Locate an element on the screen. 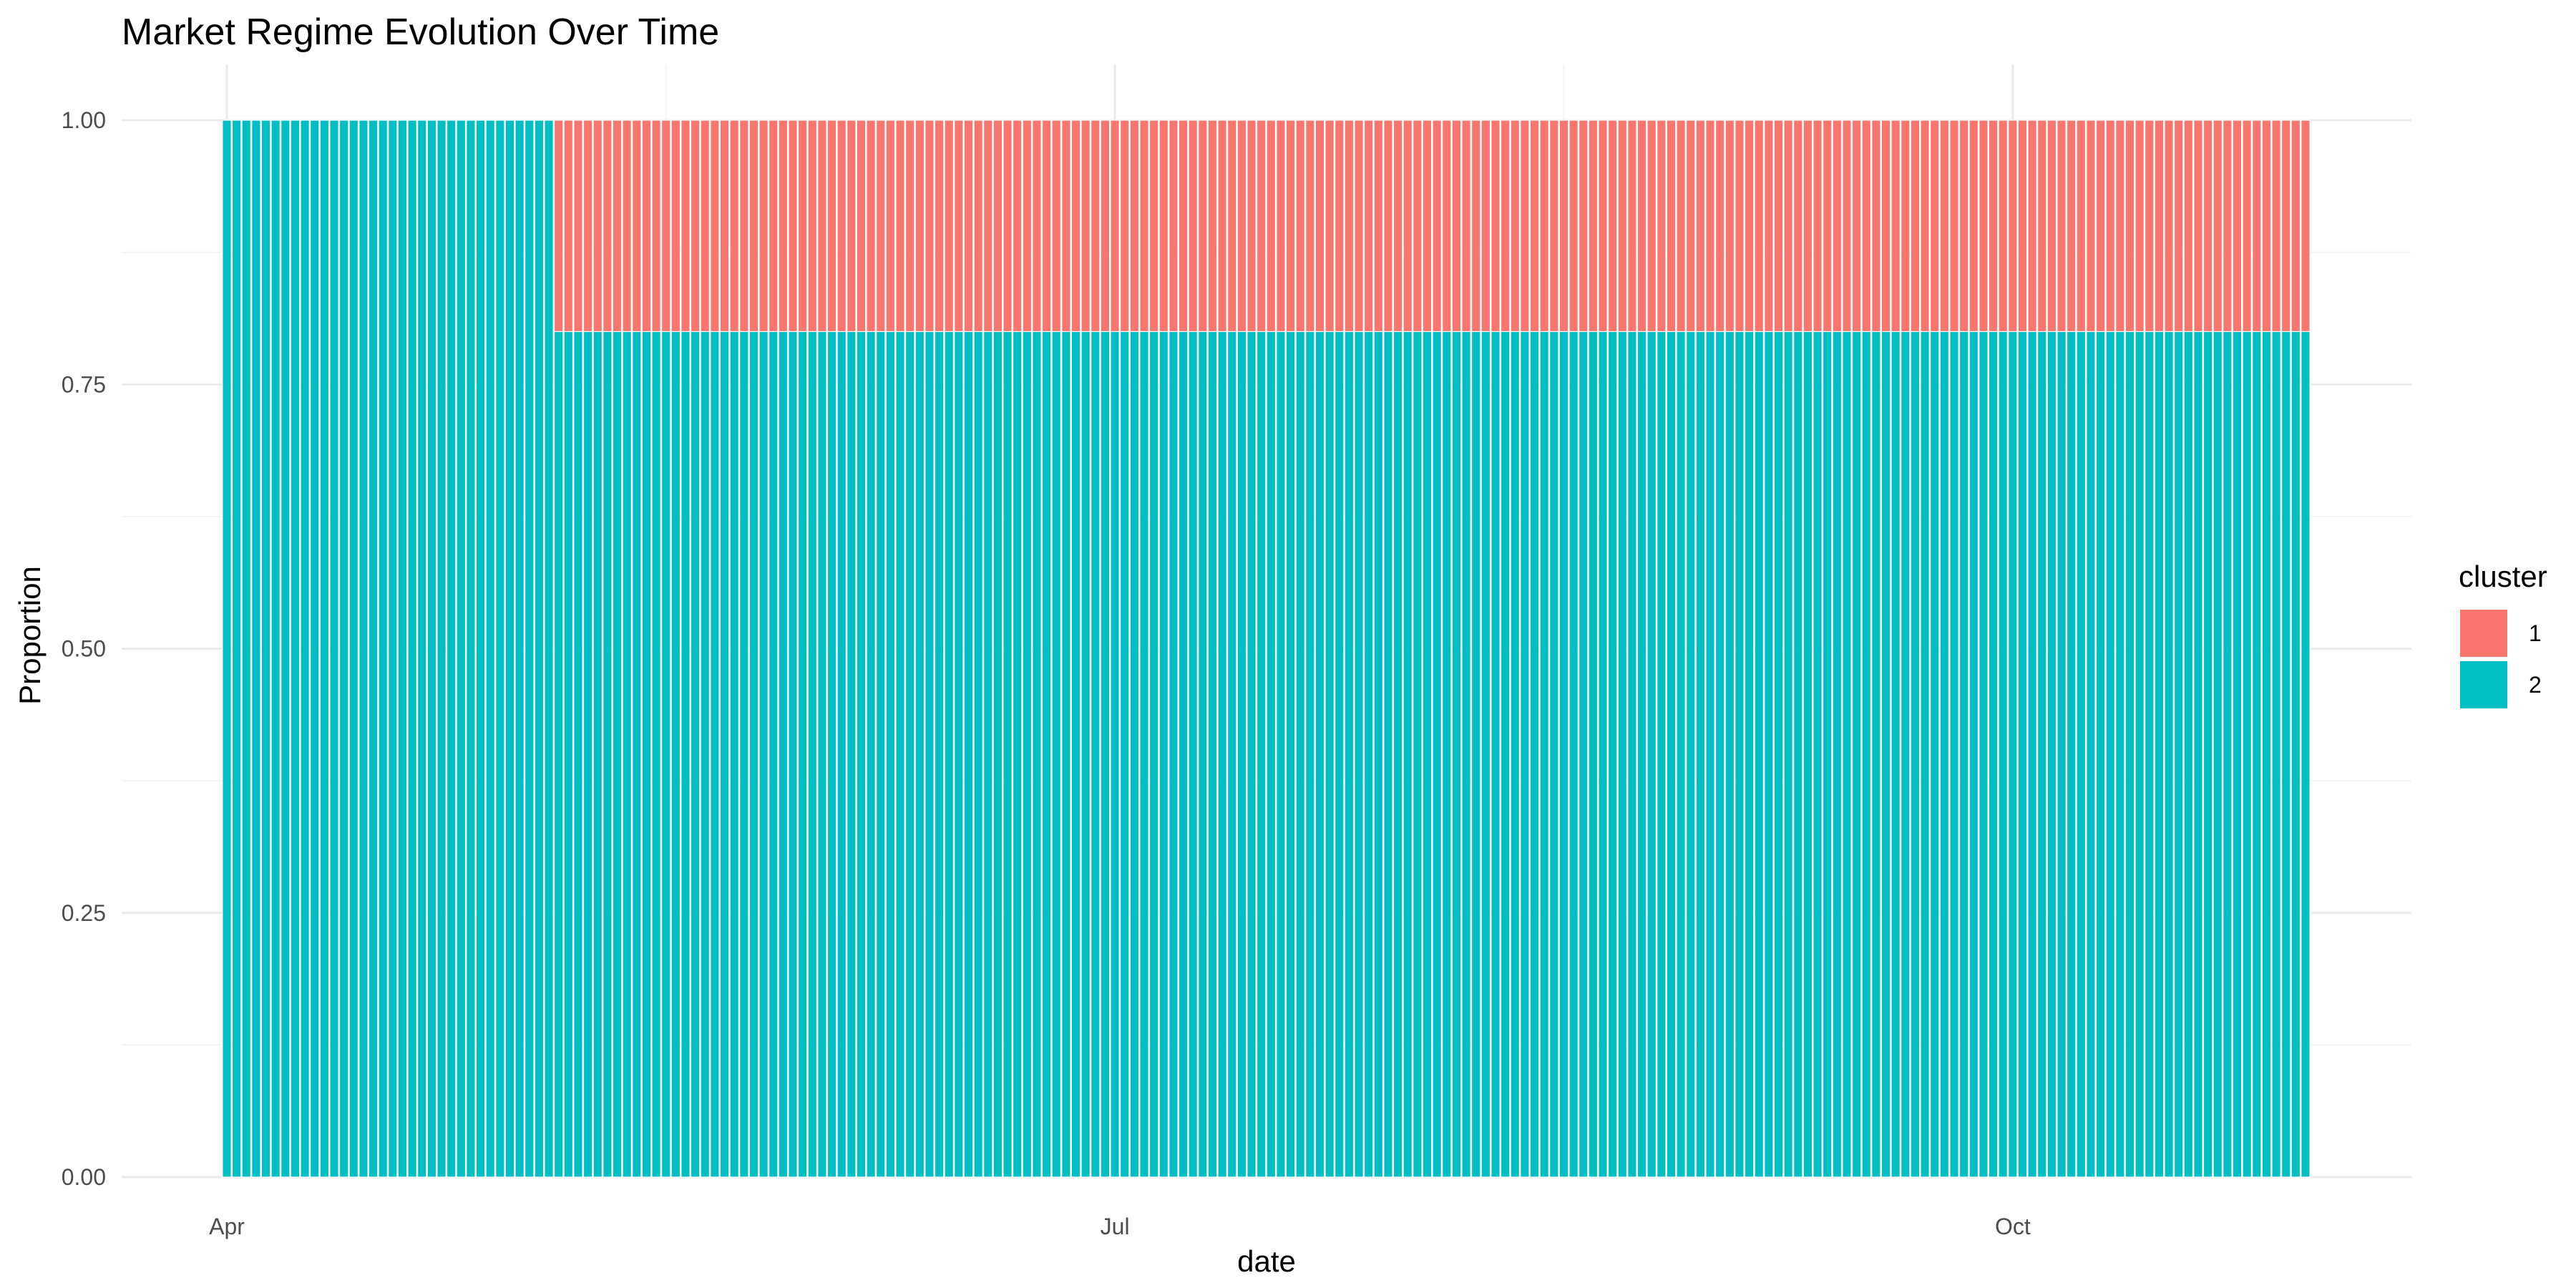 The image size is (2576, 1288). chart-title: Market Regime Evolution Over Time is located at coordinates (420, 32).